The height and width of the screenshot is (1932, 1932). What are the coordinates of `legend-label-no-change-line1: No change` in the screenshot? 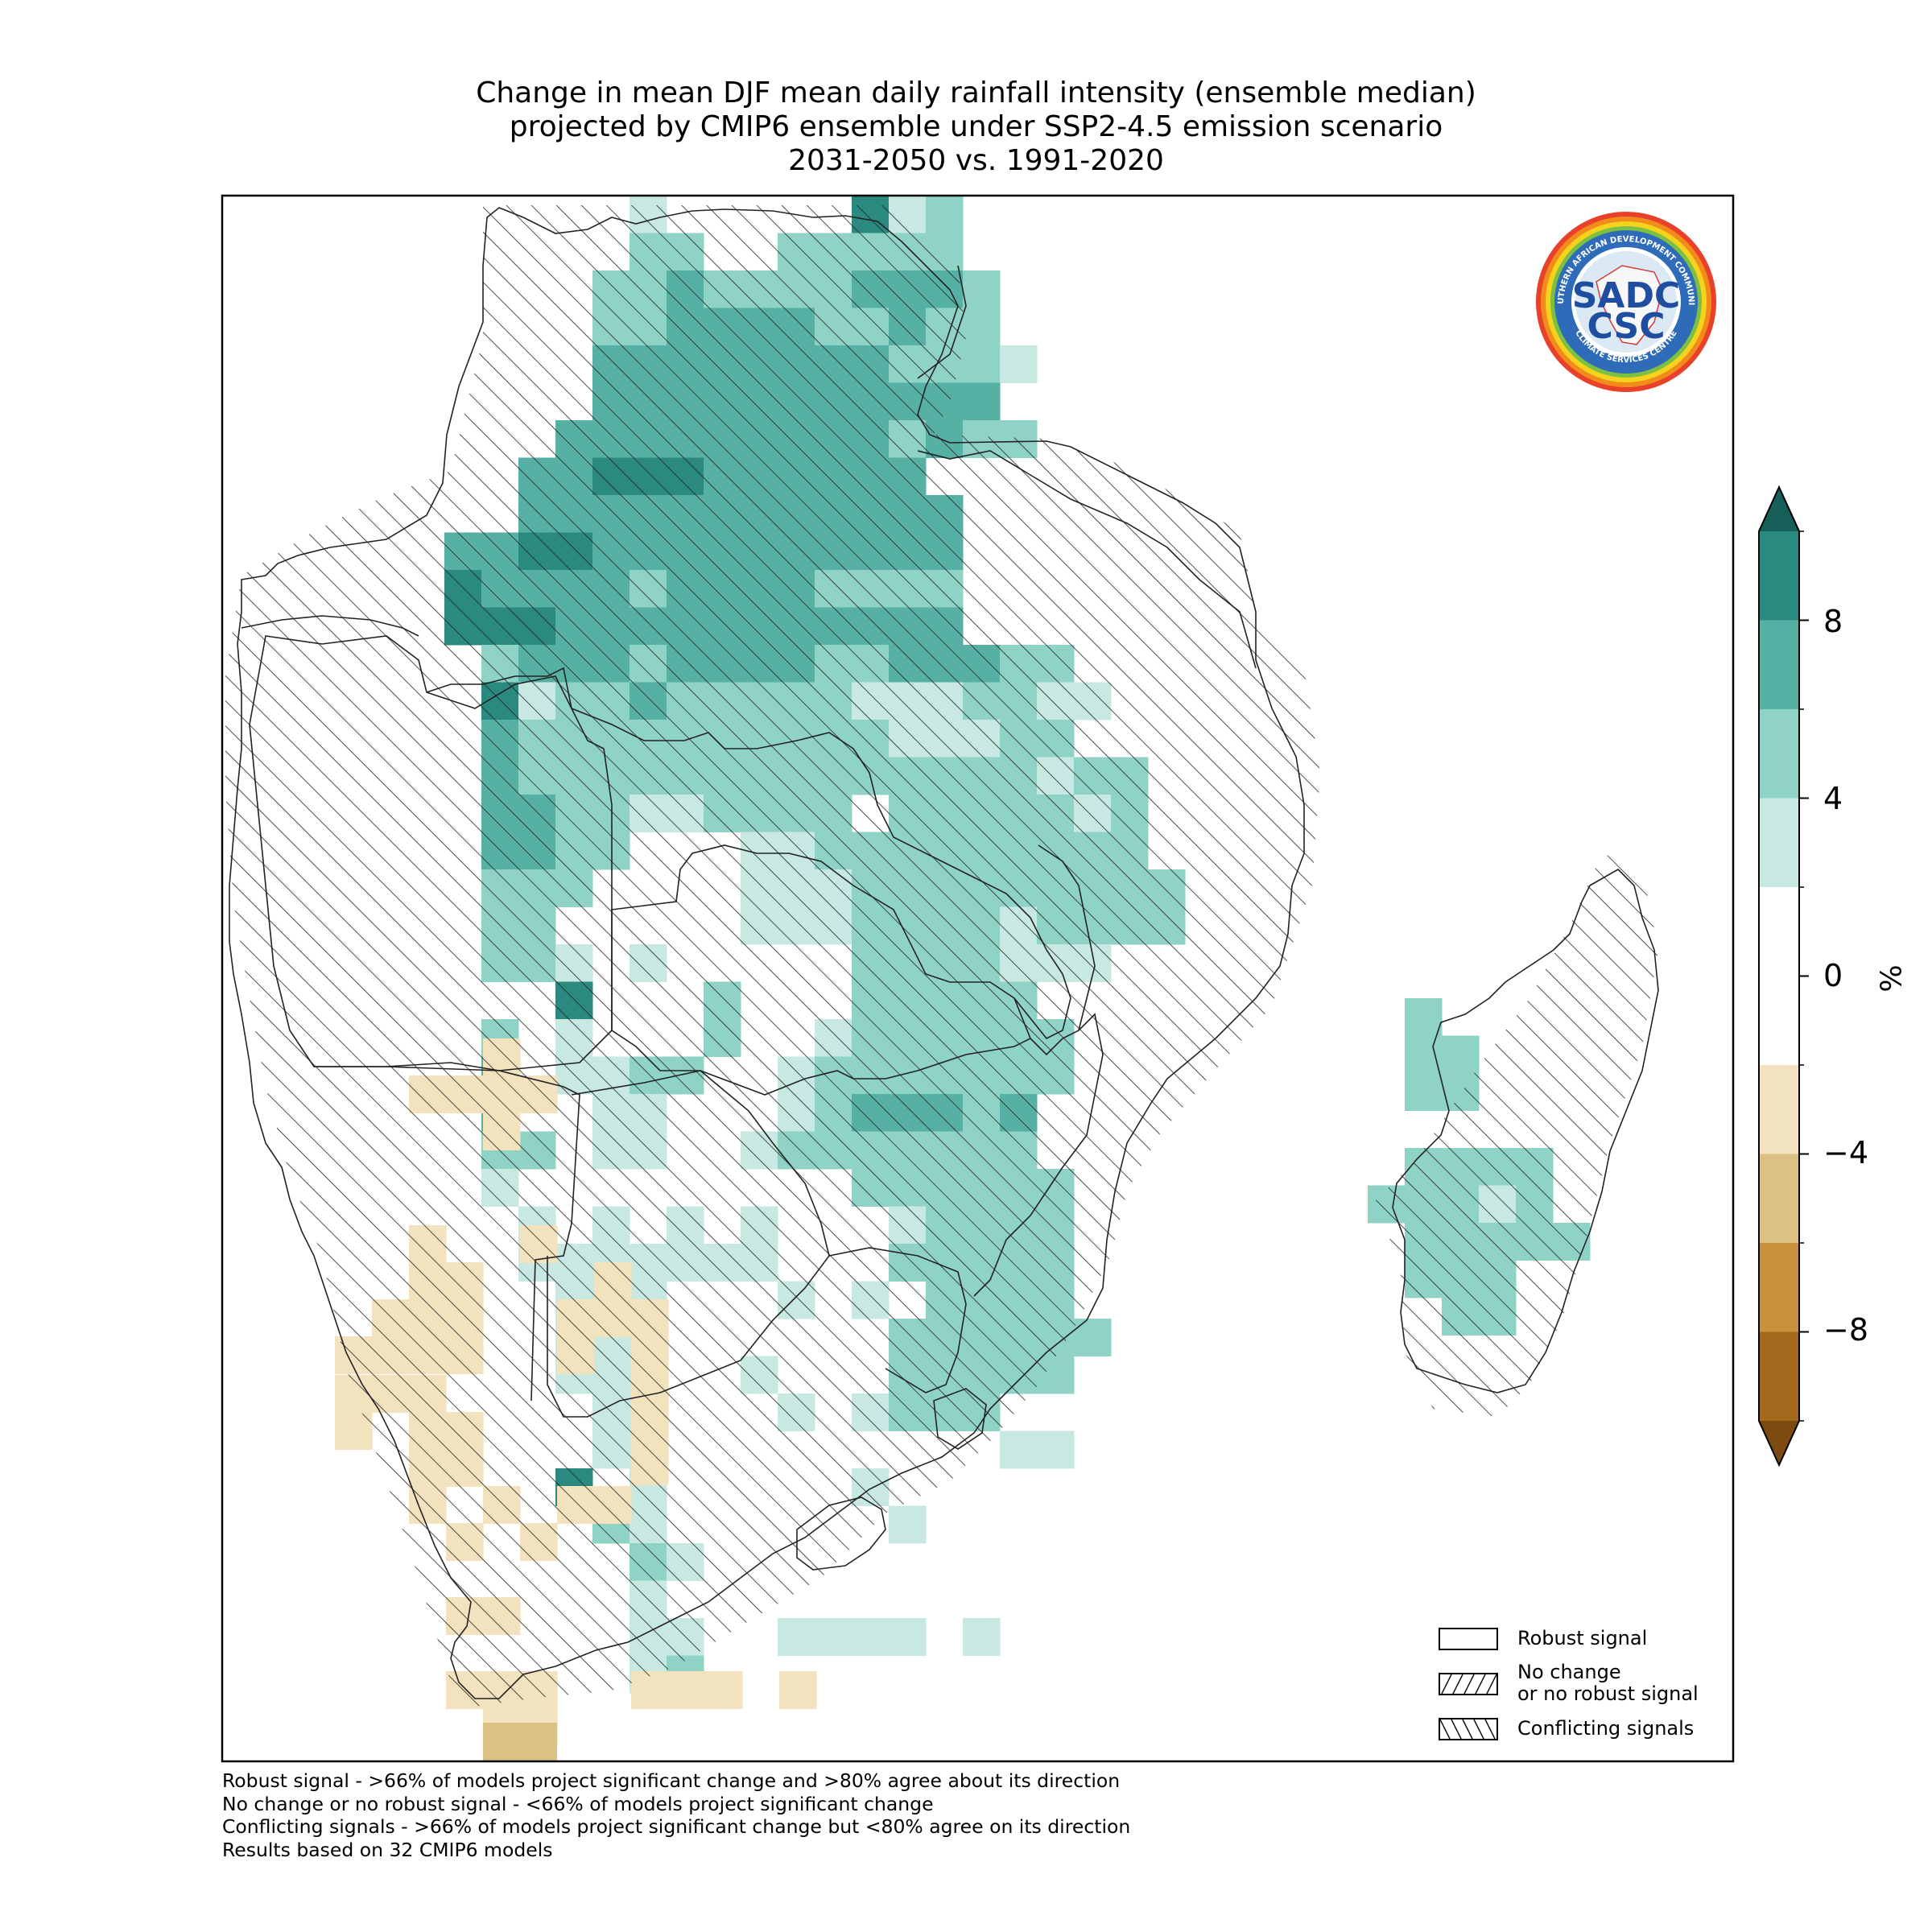 It's located at (1569, 1672).